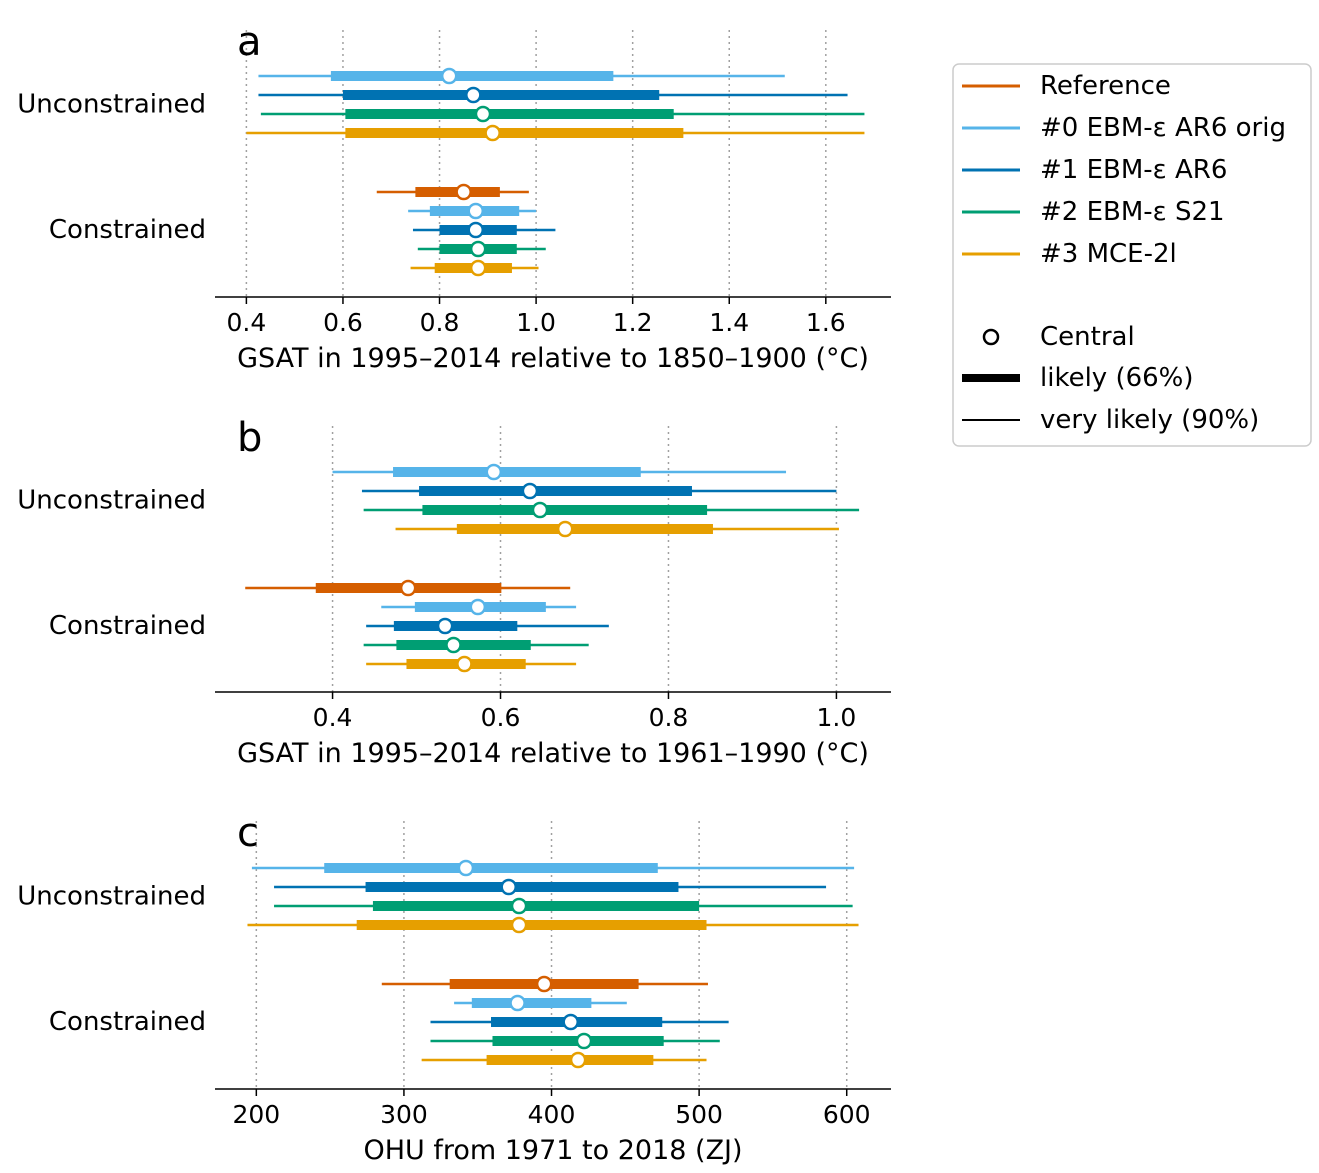 The width and height of the screenshot is (1319, 1173). What do you see at coordinates (826, 322) in the screenshot?
I see `x-tick-label: 1.6` at bounding box center [826, 322].